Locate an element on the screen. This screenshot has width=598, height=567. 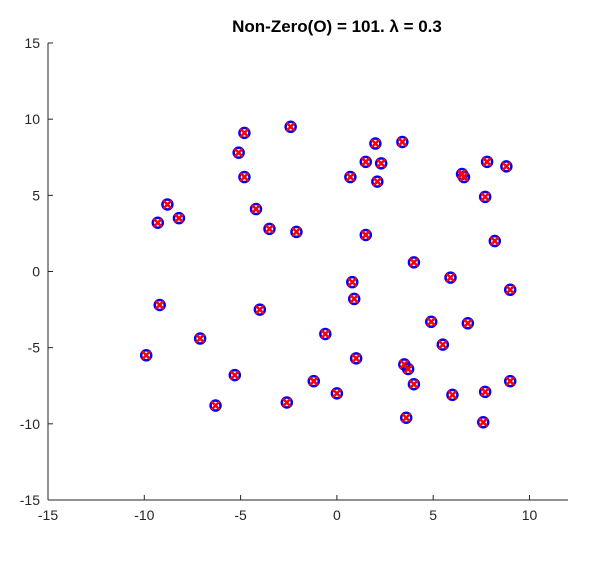
y-tick-label: 5 is located at coordinates (36, 195).